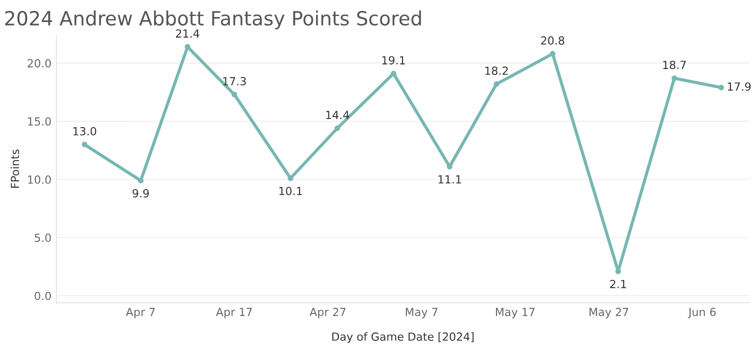  Describe the element at coordinates (39, 179) in the screenshot. I see `y-tick-label: 10.0` at that location.